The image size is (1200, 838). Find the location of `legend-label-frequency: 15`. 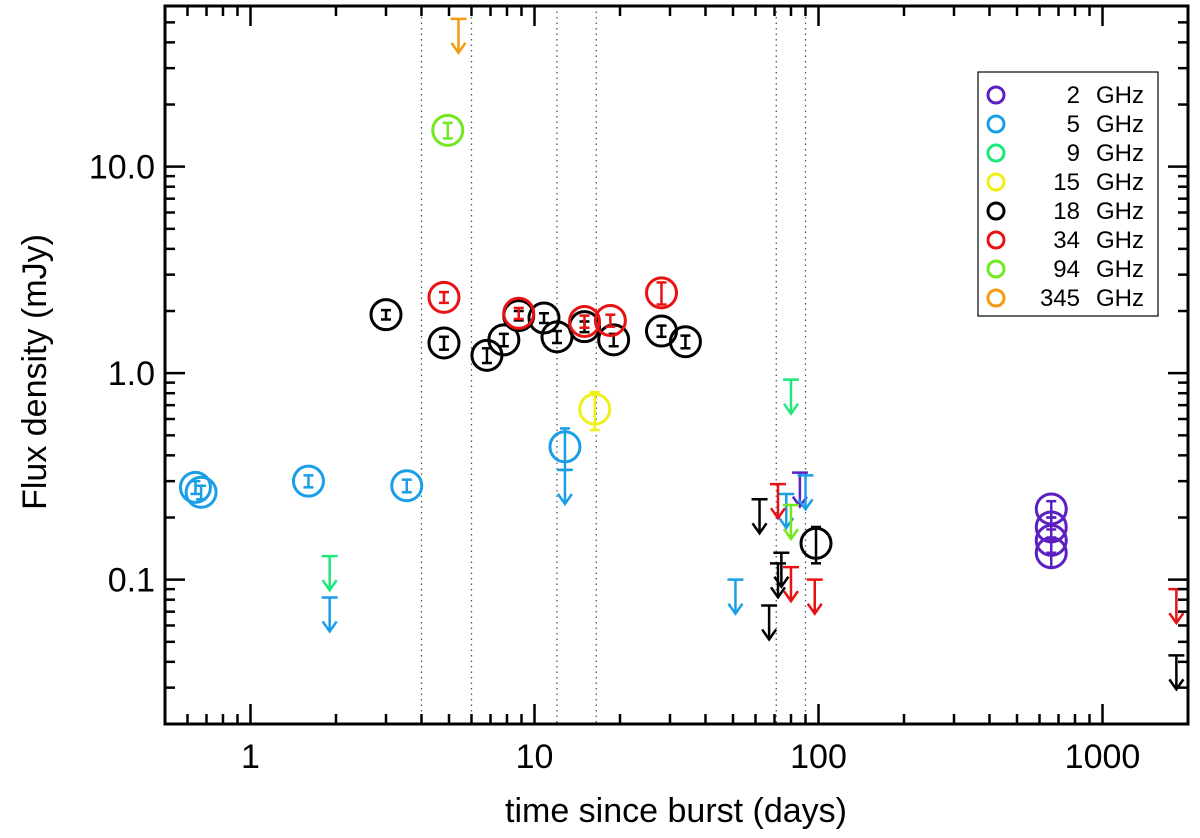

legend-label-frequency: 15 is located at coordinates (1066, 182).